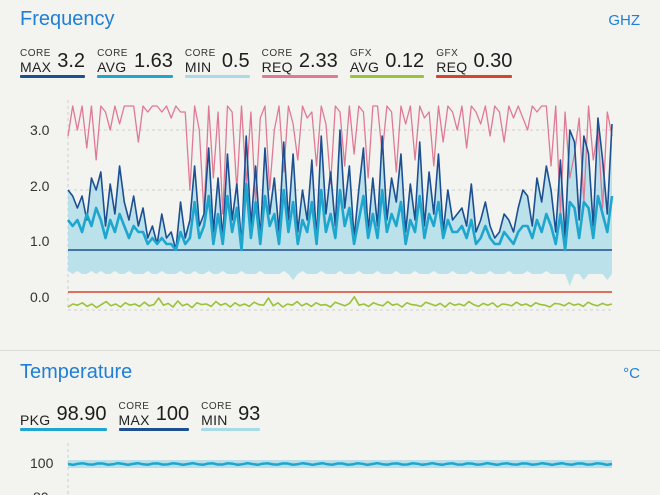 The height and width of the screenshot is (495, 660). I want to click on metric-core-req: CORE REQ 2.33, so click(299, 58).